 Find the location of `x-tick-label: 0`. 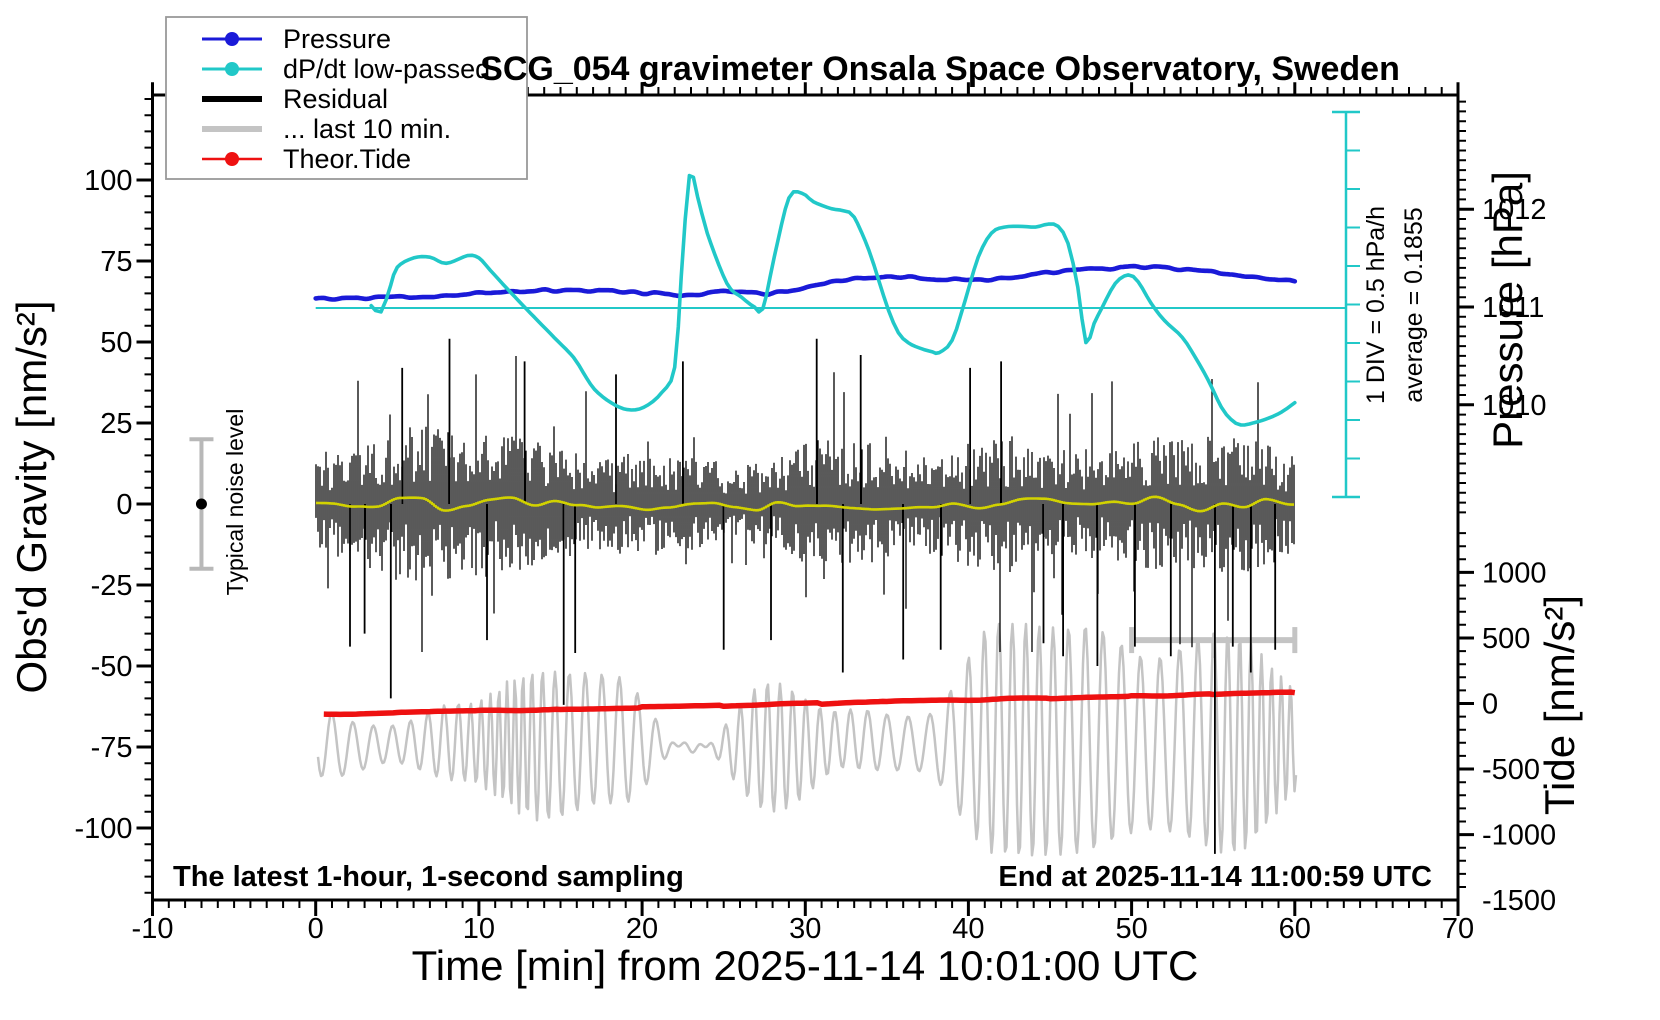

x-tick-label: 0 is located at coordinates (316, 929).